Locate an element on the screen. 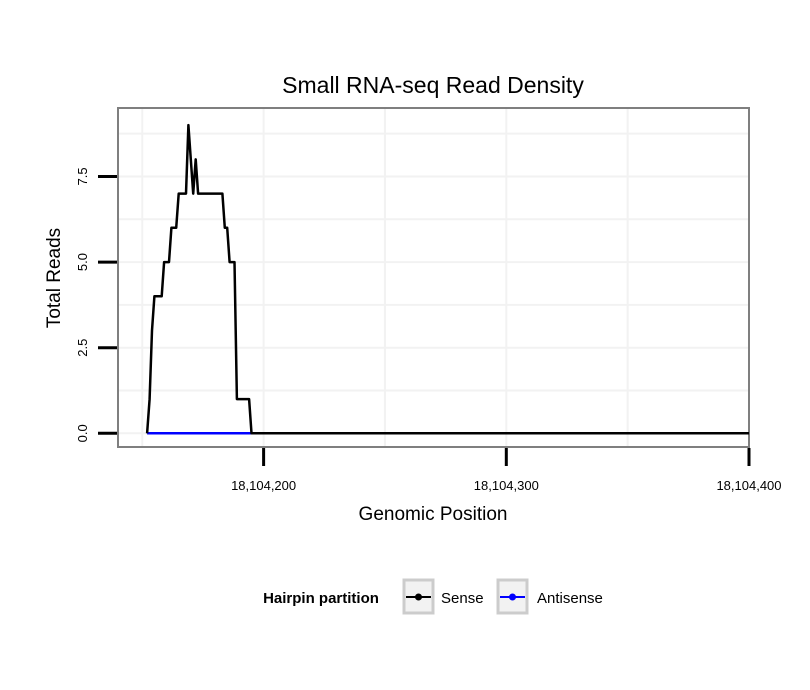 The width and height of the screenshot is (810, 690). x-tick-label: 18,104,200 is located at coordinates (263, 485).